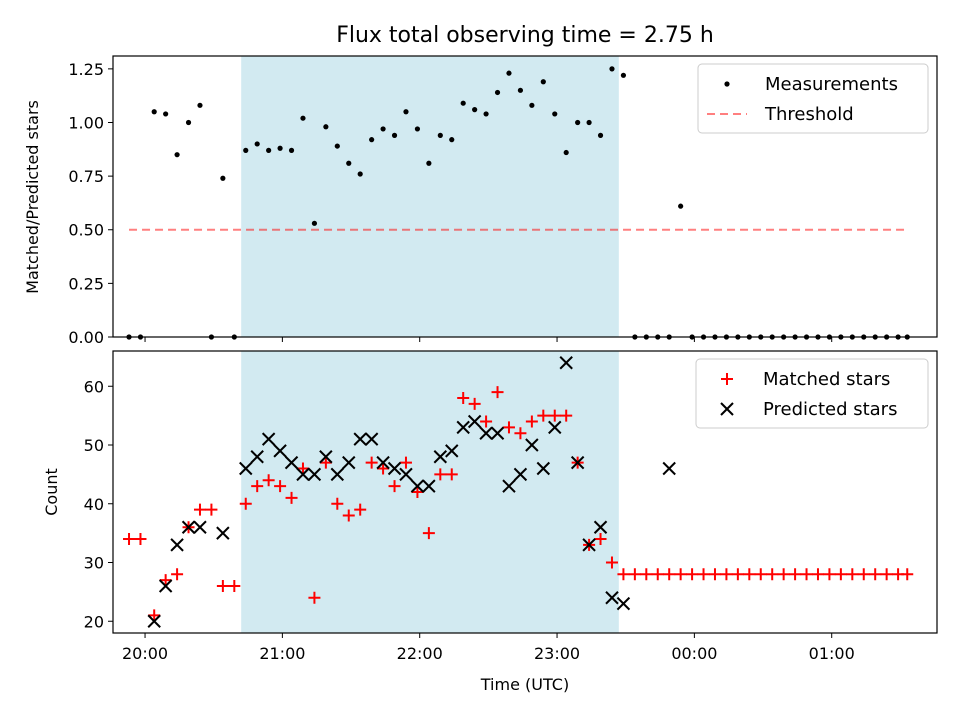 The width and height of the screenshot is (960, 720). I want to click on top-y-axis-label: Matched/Predicted stars, so click(32, 197).